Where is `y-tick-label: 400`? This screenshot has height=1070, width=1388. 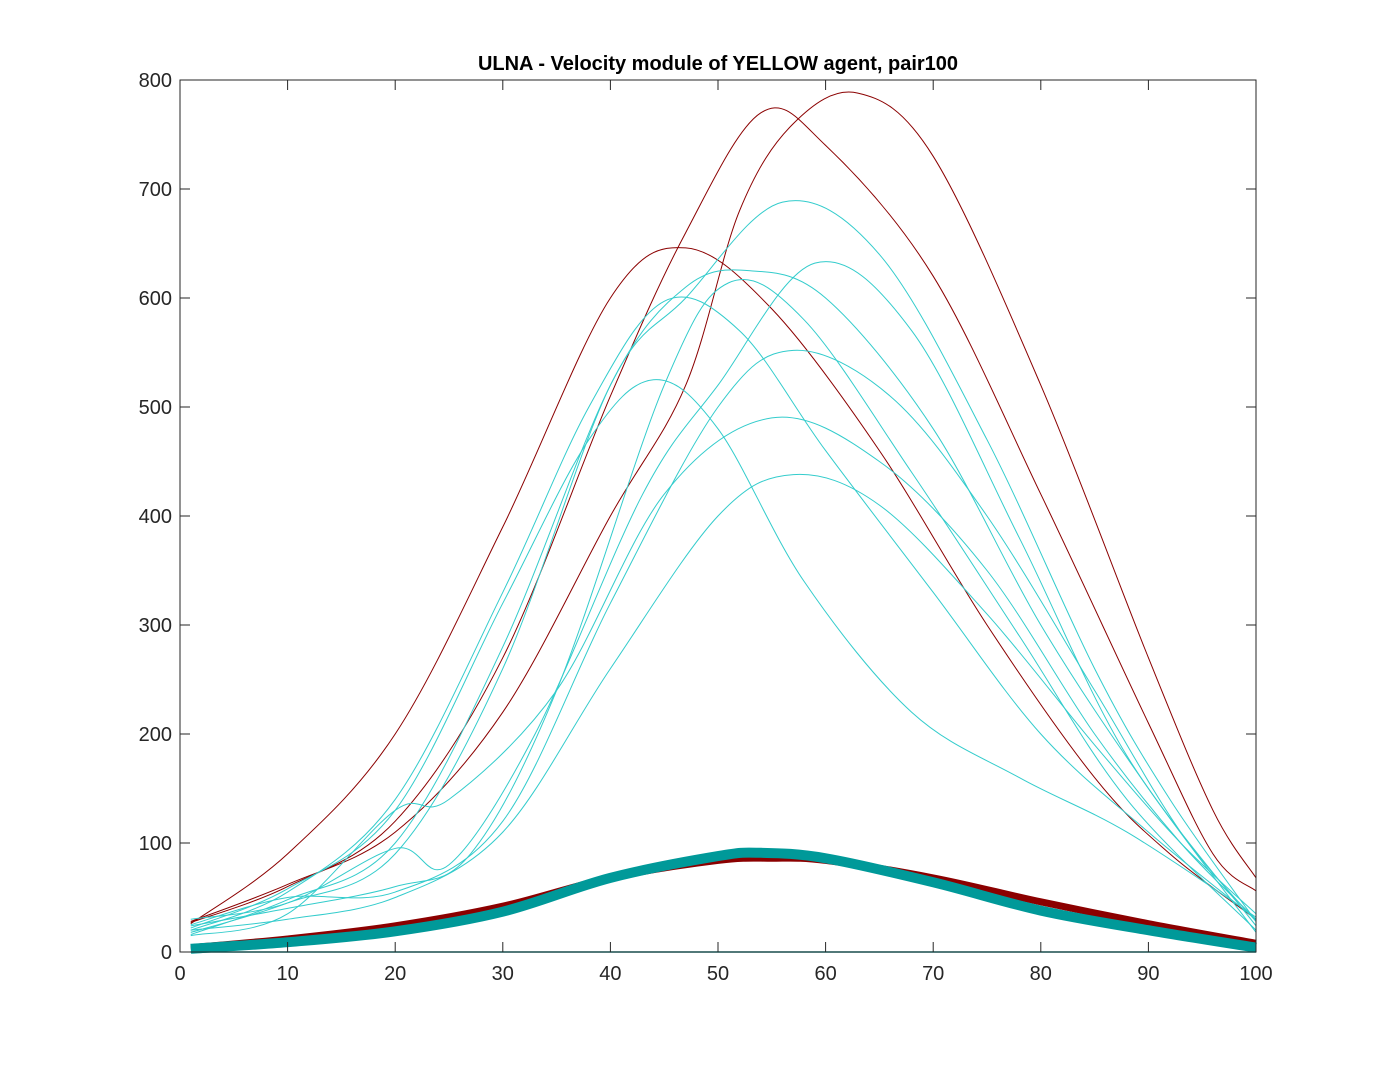 y-tick-label: 400 is located at coordinates (155, 517).